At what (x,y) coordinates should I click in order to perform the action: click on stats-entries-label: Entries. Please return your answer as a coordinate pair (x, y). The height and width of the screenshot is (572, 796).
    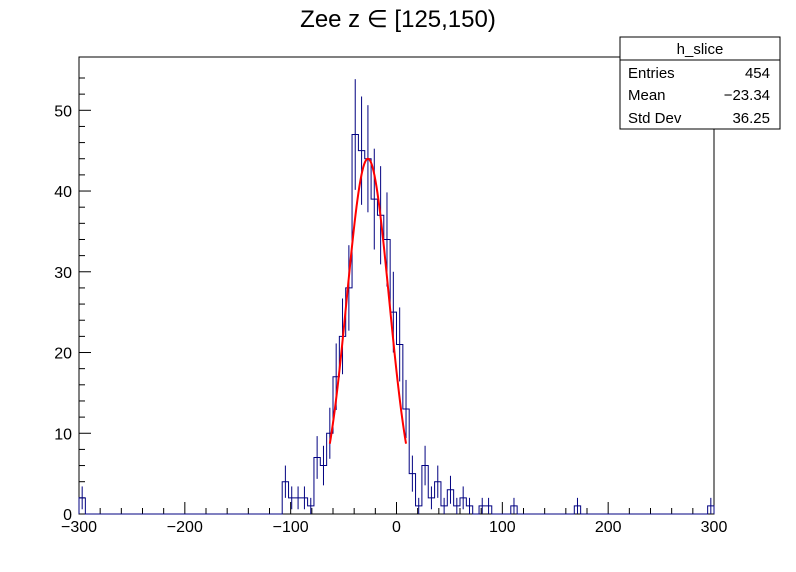
    Looking at the image, I should click on (651, 73).